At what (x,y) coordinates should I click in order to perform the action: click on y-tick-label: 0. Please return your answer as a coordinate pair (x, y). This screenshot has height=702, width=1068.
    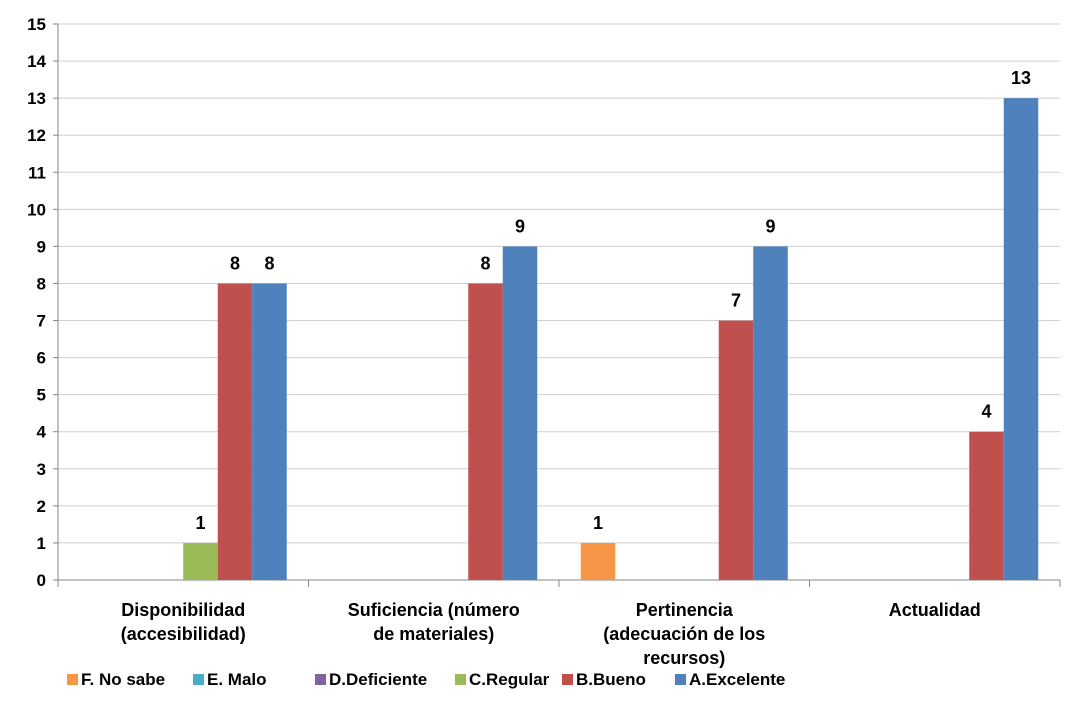
    Looking at the image, I should click on (41, 580).